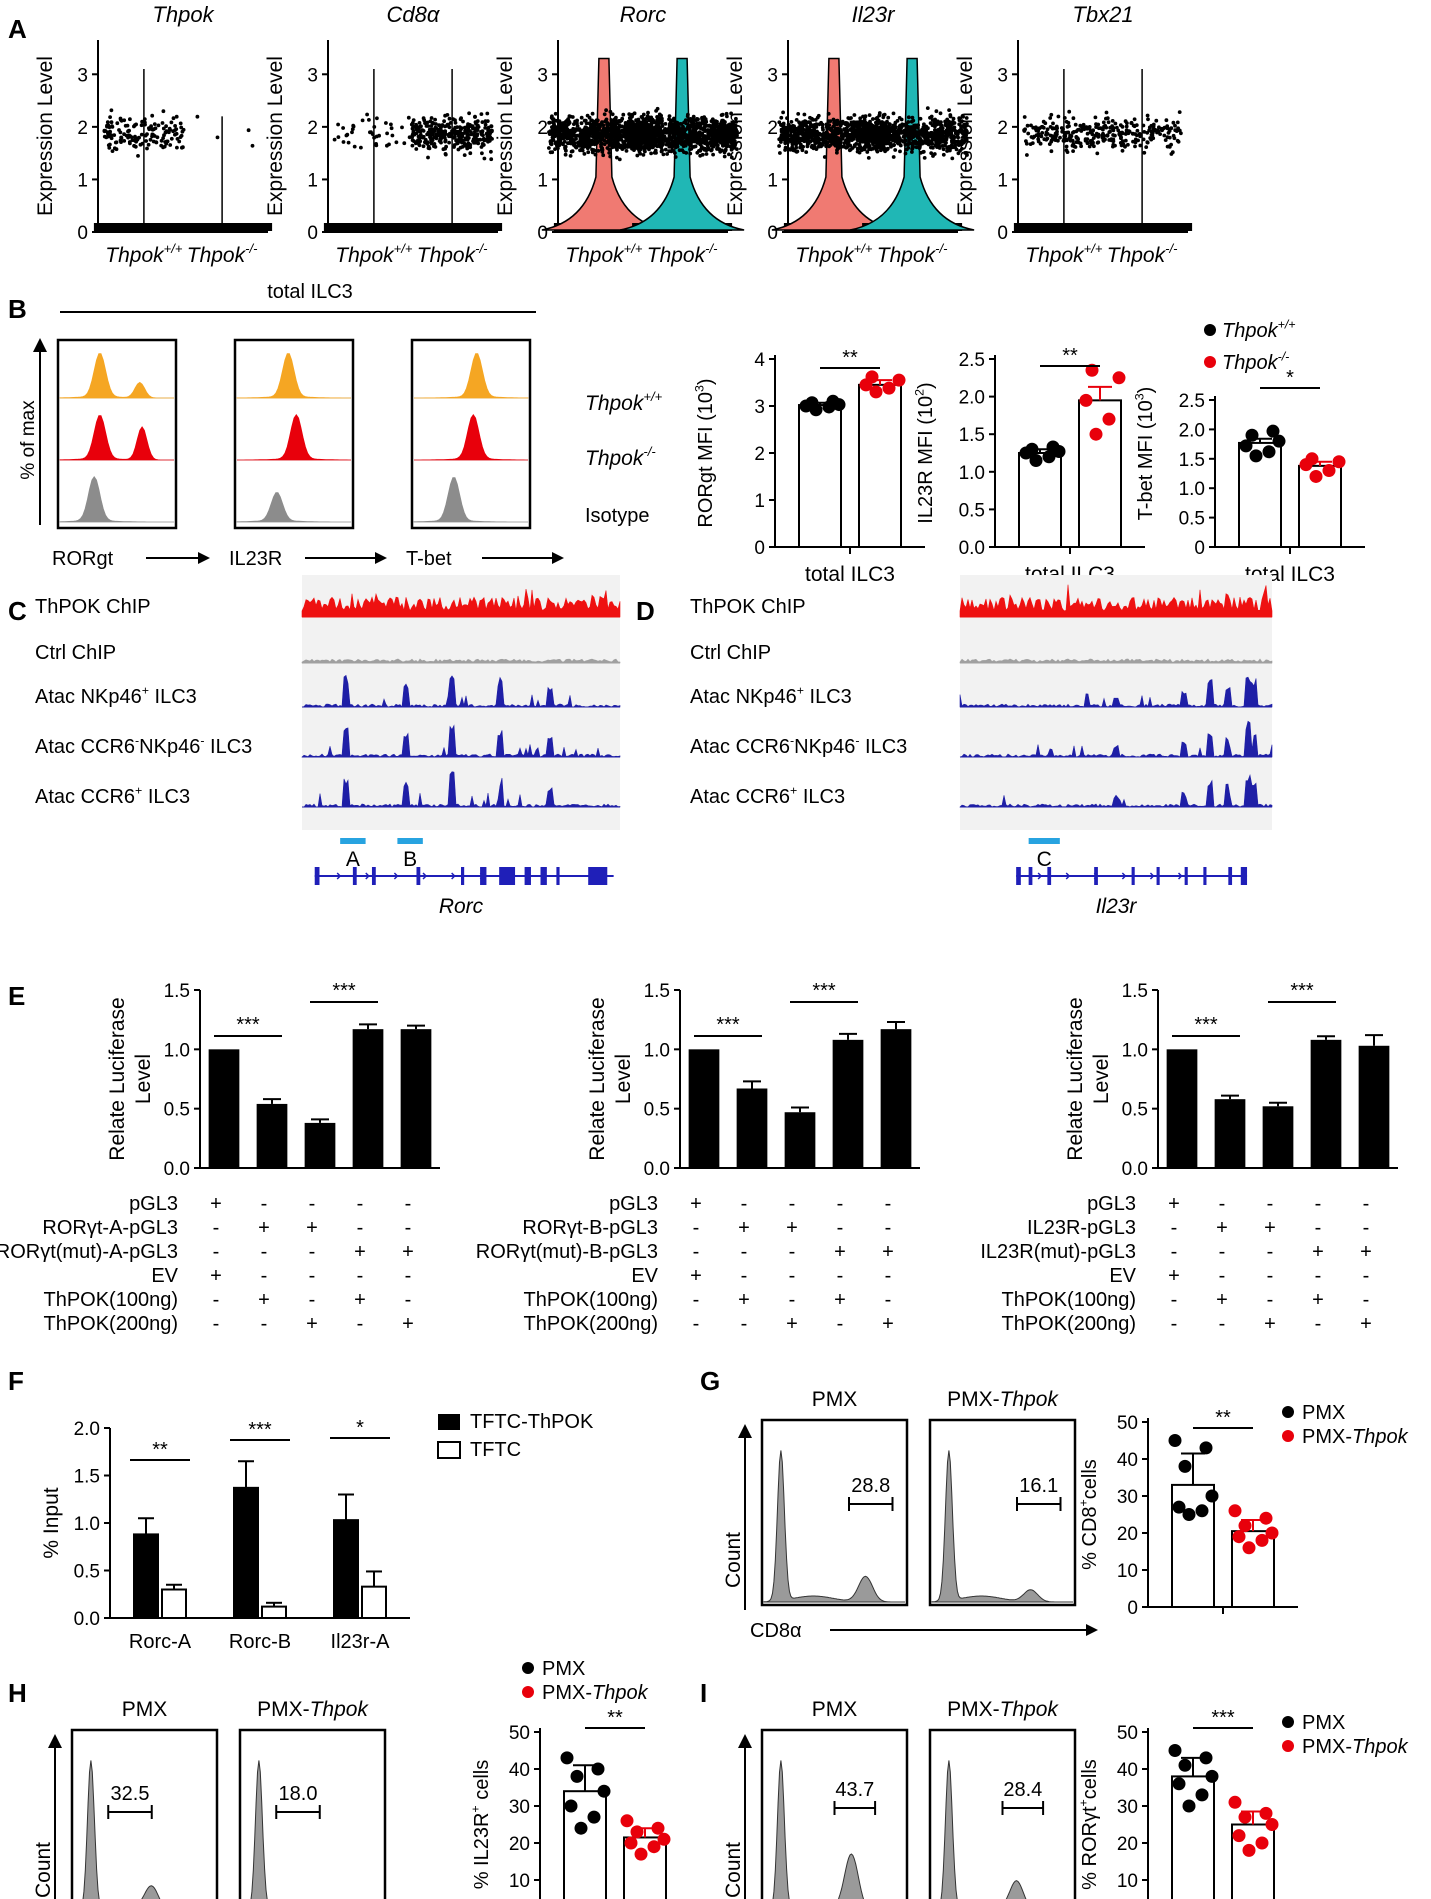 This screenshot has width=1431, height=1899. I want to click on b-xlabel-0: RORgt, so click(83, 559).